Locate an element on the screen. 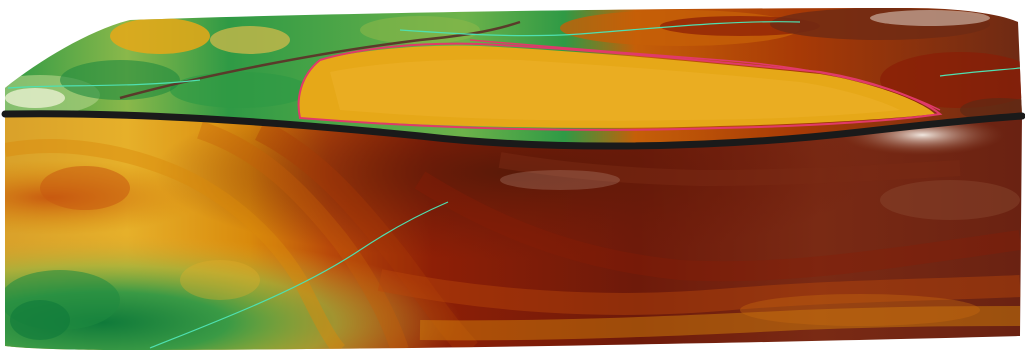  main-road is located at coordinates (513, 130).